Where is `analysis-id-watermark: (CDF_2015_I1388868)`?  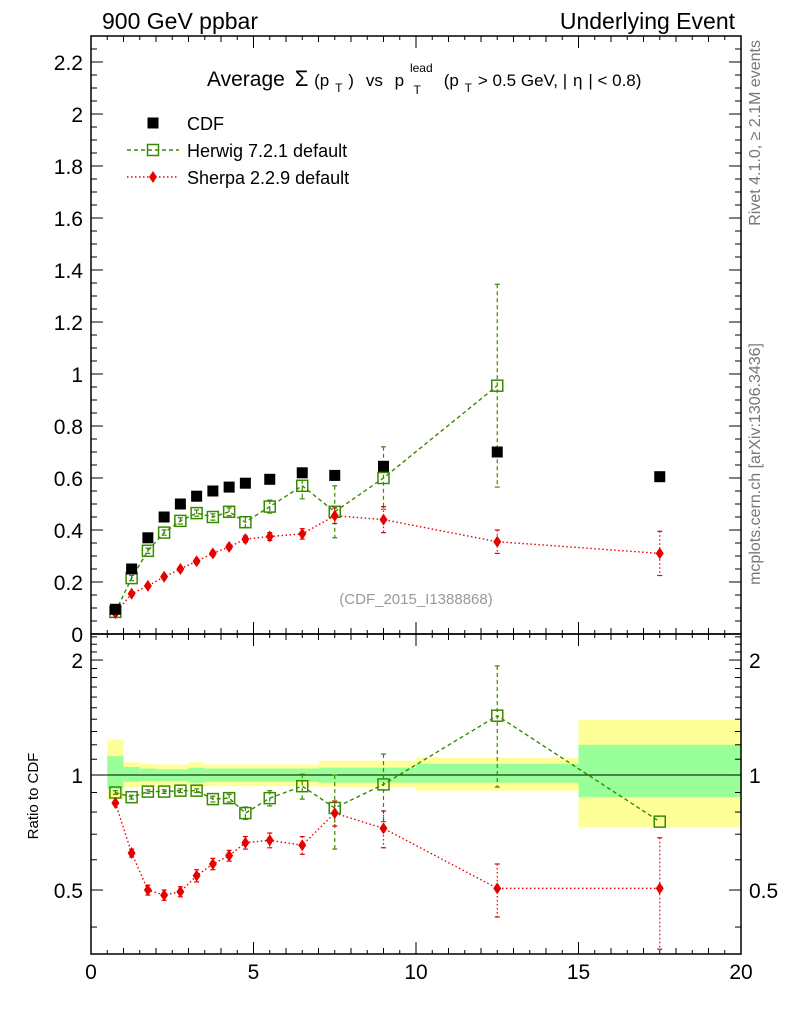
analysis-id-watermark: (CDF_2015_I1388868) is located at coordinates (415, 599).